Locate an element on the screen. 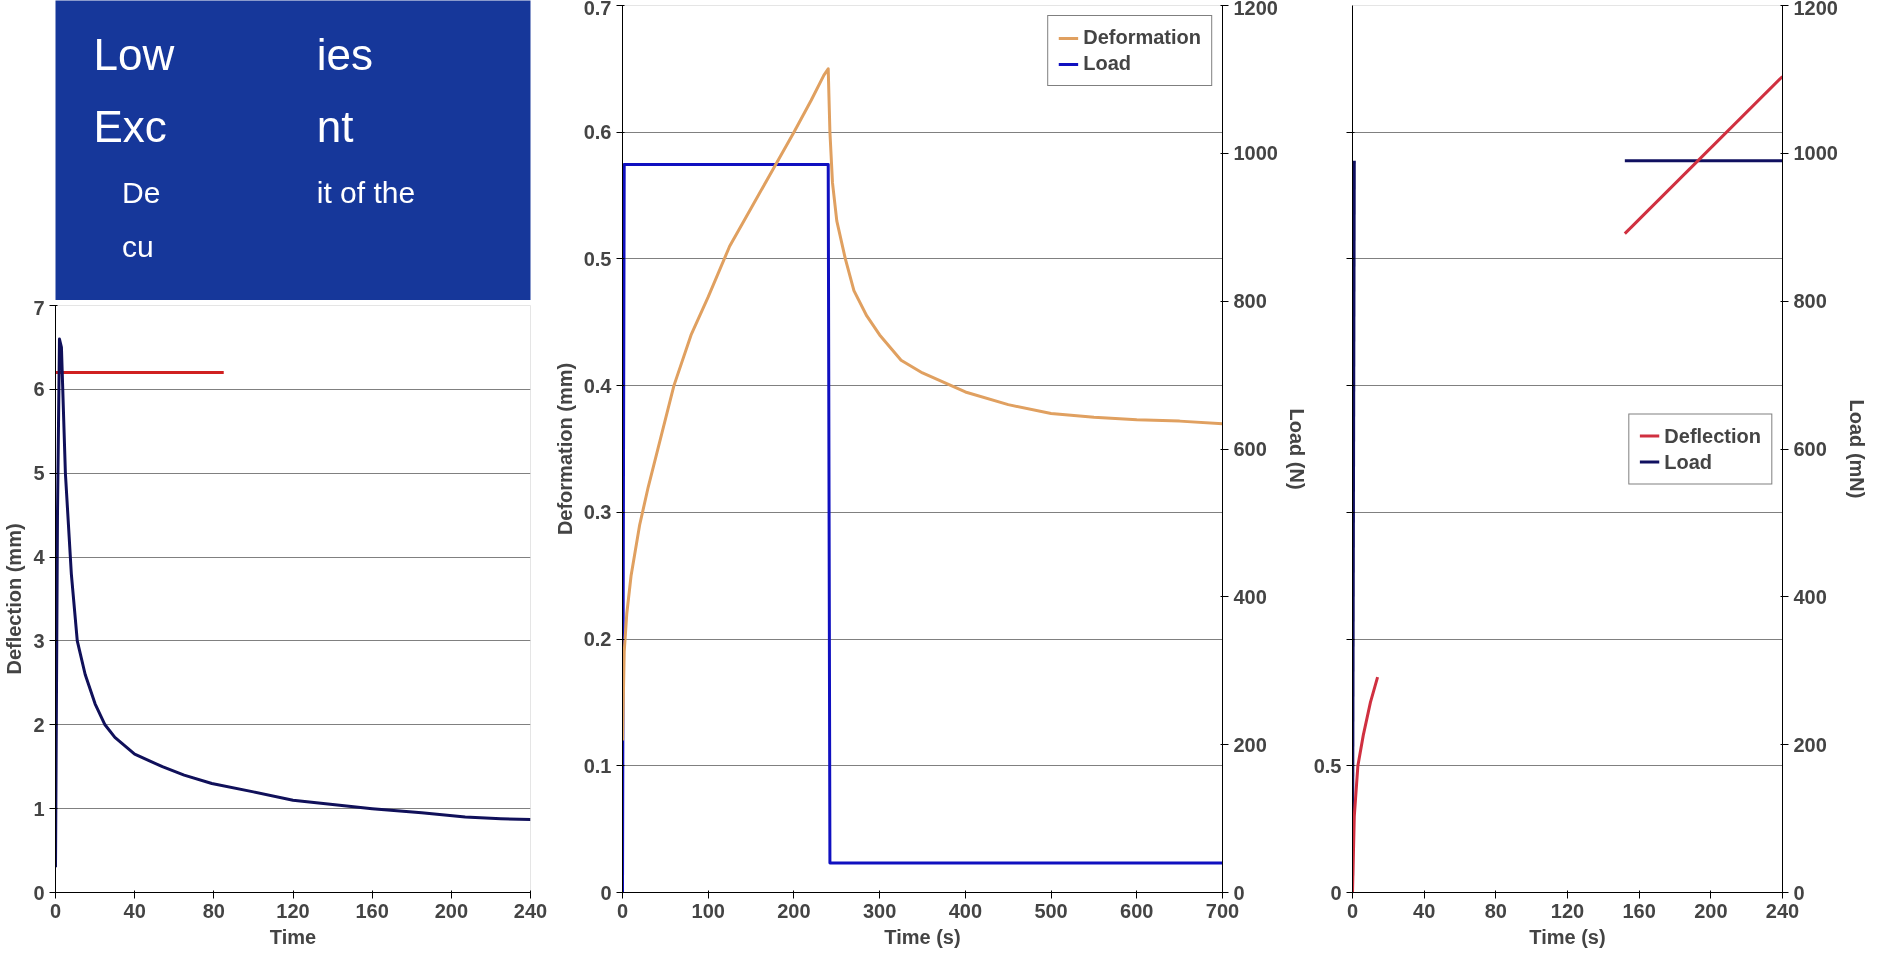 The image size is (1883, 968). text: cu is located at coordinates (138, 246).